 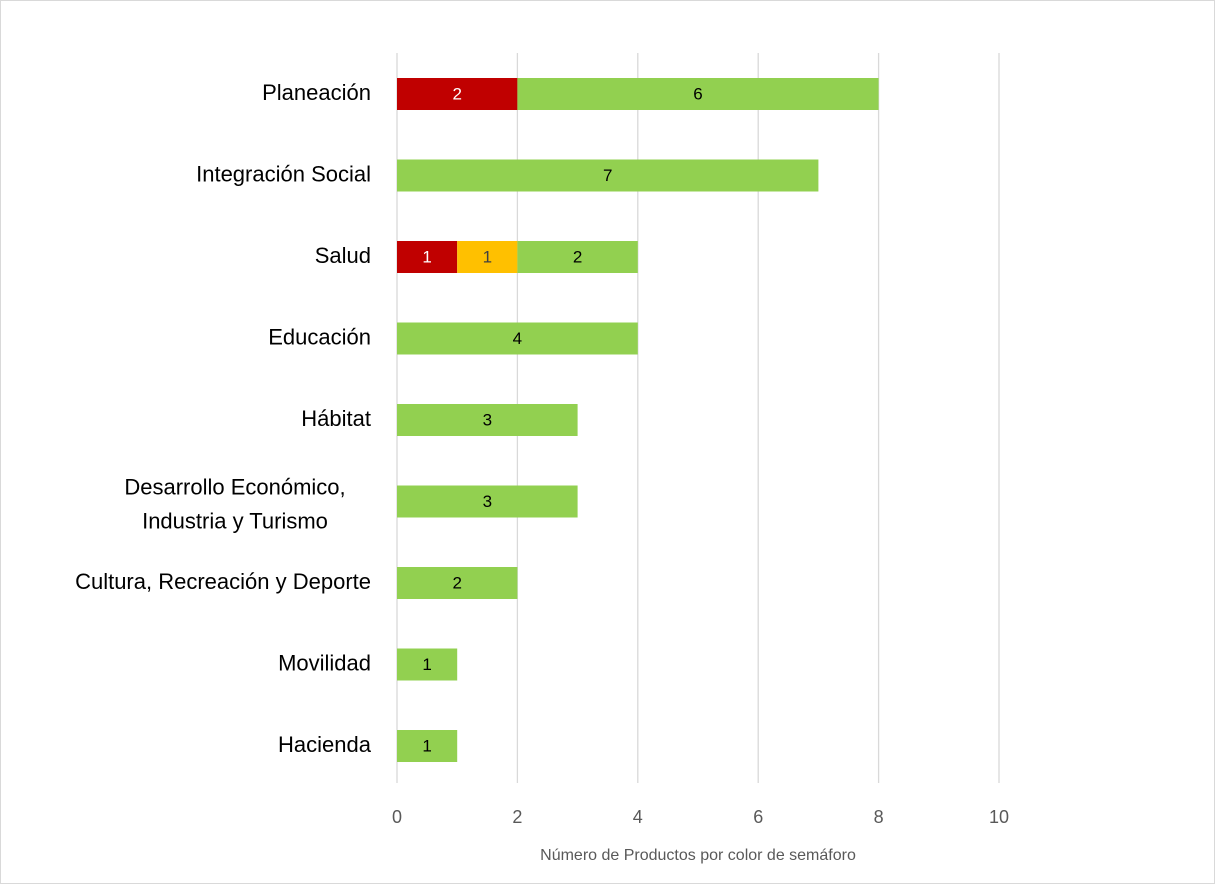 I want to click on x-tick-label: 6, so click(x=758, y=817).